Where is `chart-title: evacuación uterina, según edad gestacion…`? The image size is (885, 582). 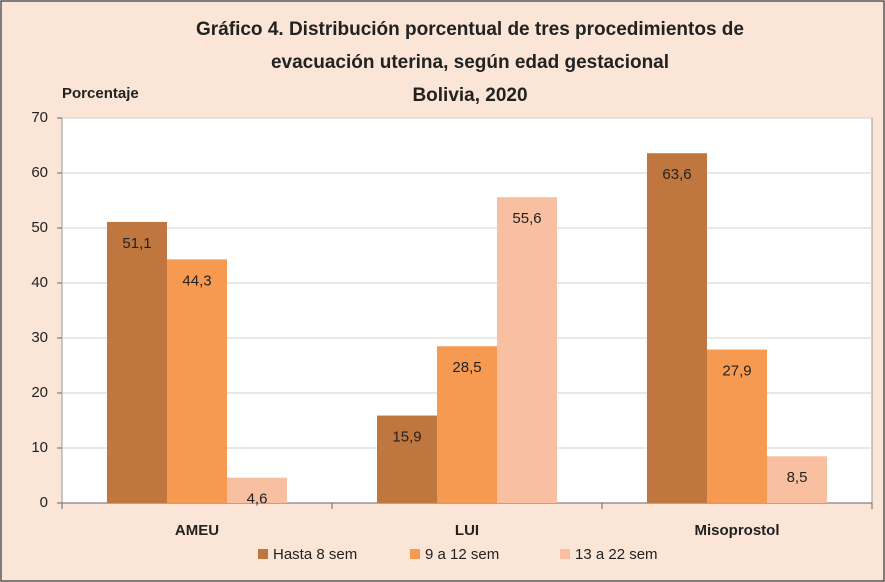 chart-title: evacuación uterina, según edad gestacion… is located at coordinates (470, 62).